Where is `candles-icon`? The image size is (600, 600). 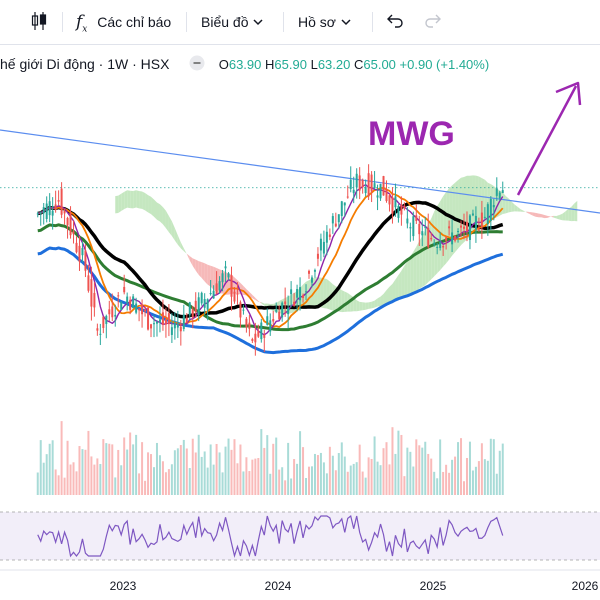
candles-icon is located at coordinates (39, 22).